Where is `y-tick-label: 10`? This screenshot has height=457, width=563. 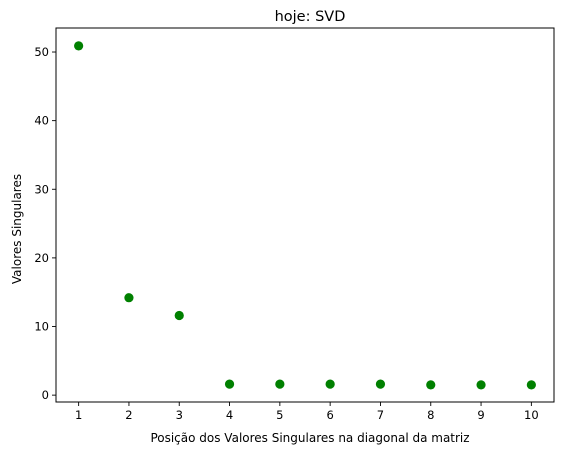
y-tick-label: 10 is located at coordinates (41, 327).